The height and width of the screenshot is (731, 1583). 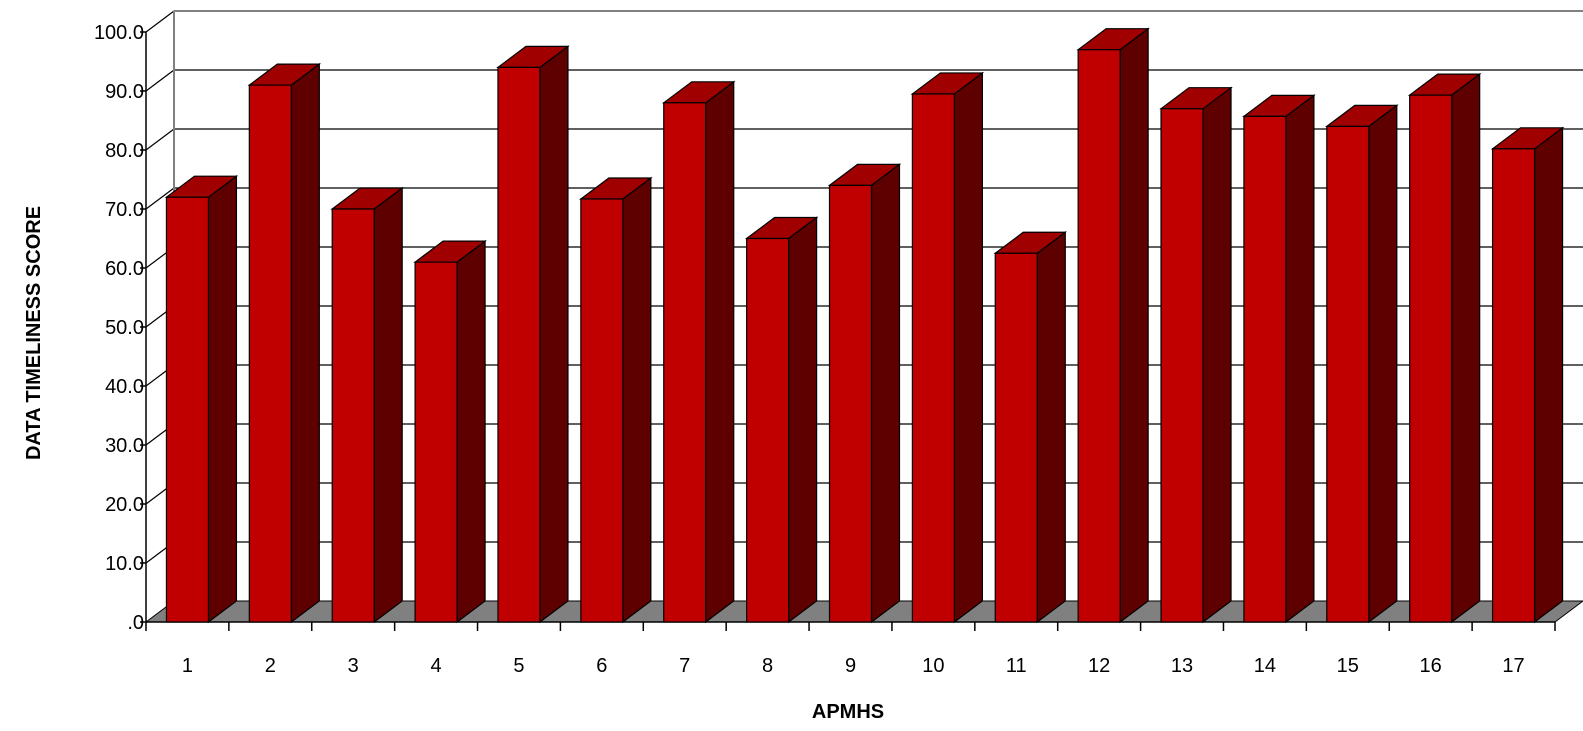 I want to click on x-tick-label: 1, so click(x=187, y=666).